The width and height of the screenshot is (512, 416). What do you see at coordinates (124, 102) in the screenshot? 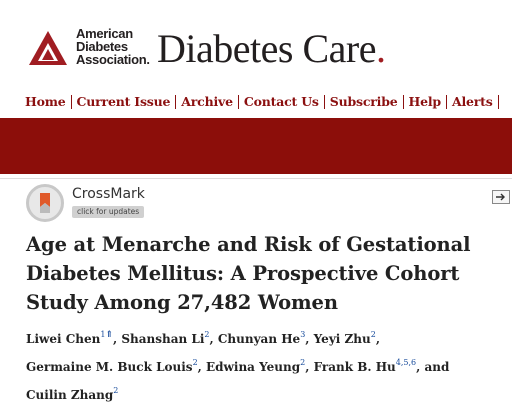
I see `nav-current-issue: Current Issue` at bounding box center [124, 102].